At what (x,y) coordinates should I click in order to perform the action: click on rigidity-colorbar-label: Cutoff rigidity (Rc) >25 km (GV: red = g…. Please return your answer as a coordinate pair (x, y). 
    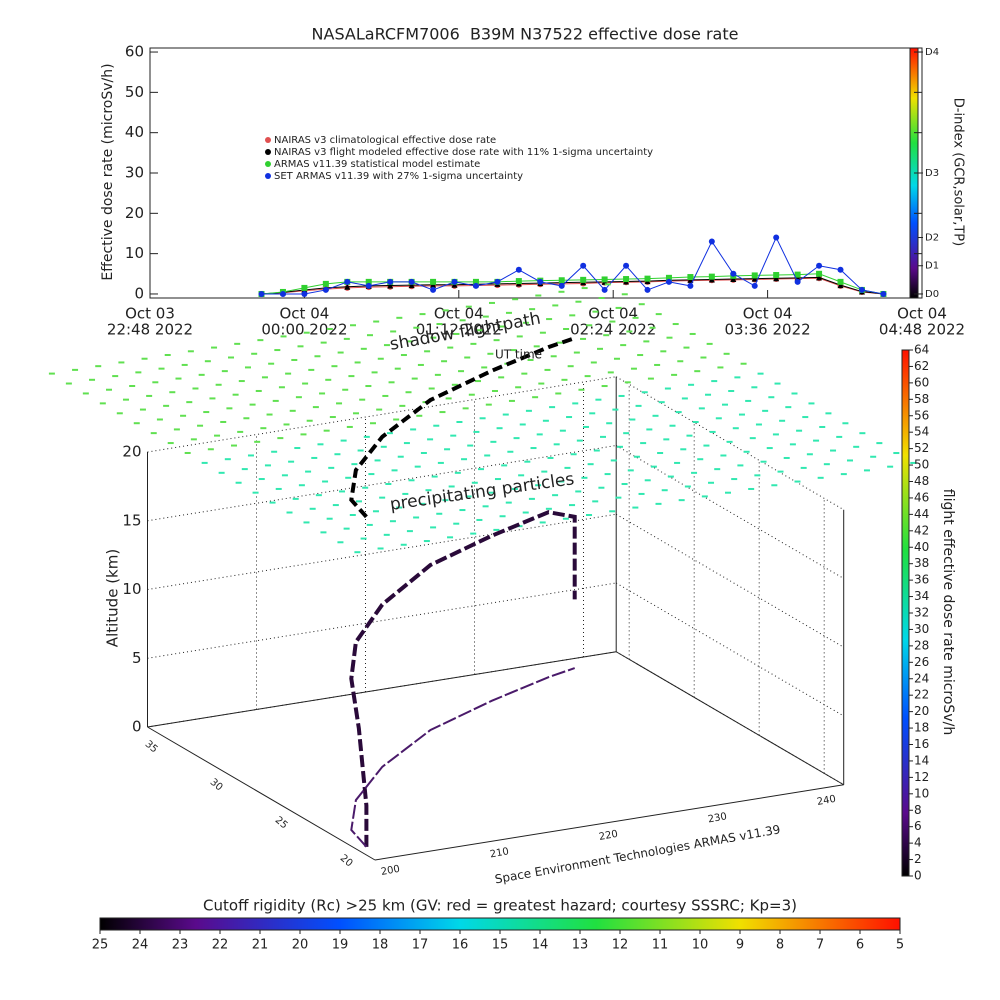
    Looking at the image, I should click on (500, 906).